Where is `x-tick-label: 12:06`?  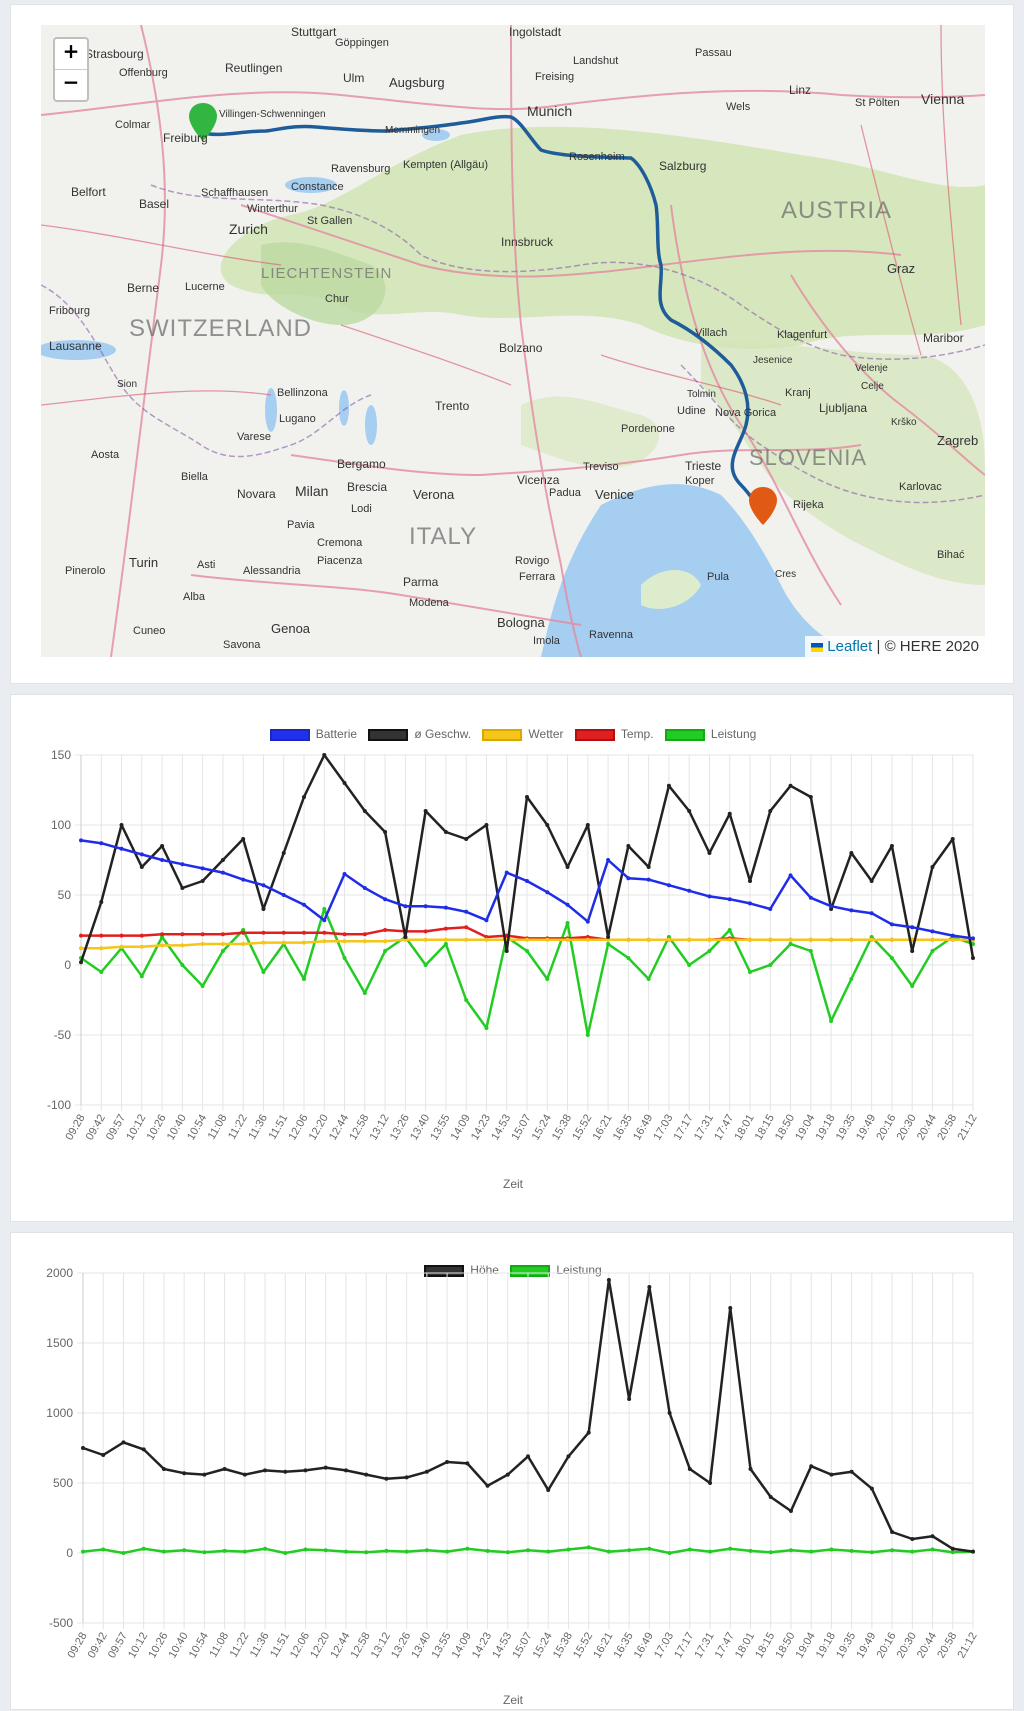 x-tick-label: 12:06 is located at coordinates (298, 1128).